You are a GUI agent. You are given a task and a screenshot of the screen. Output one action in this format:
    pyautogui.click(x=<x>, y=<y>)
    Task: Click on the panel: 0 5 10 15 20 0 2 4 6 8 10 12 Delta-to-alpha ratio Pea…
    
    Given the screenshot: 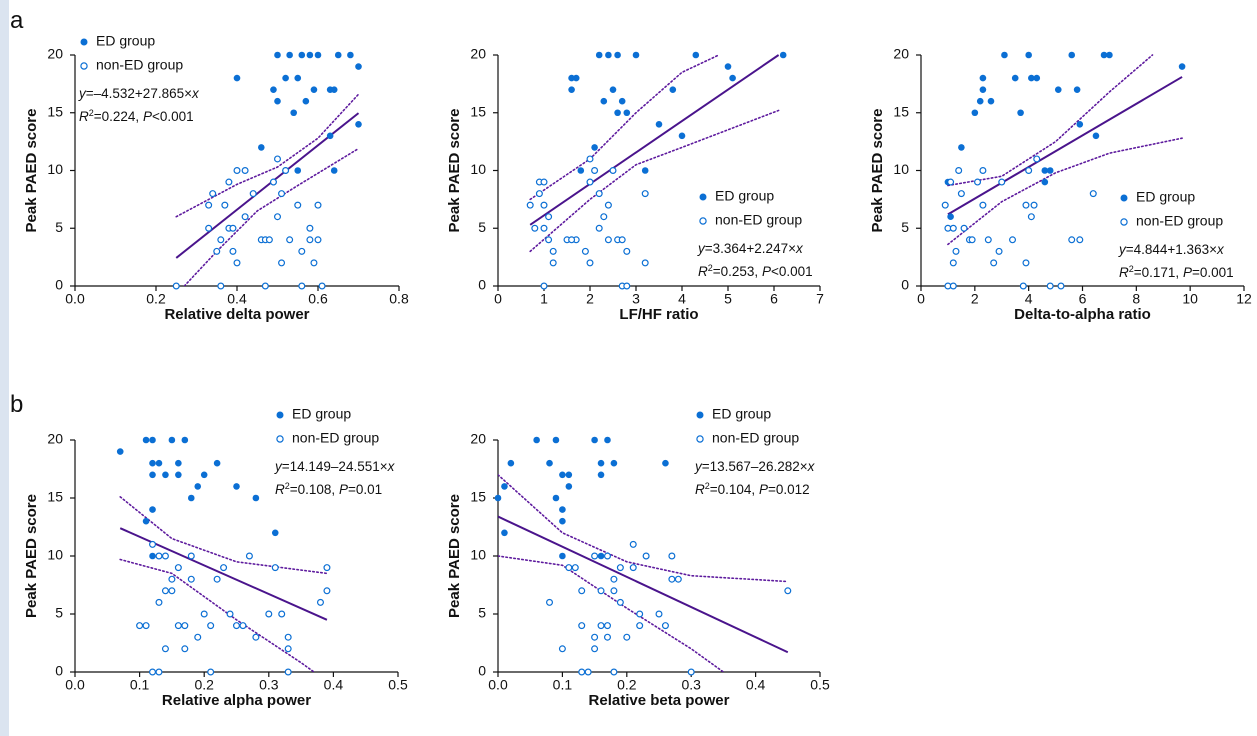 What is the action you would take?
    pyautogui.click(x=1060, y=184)
    